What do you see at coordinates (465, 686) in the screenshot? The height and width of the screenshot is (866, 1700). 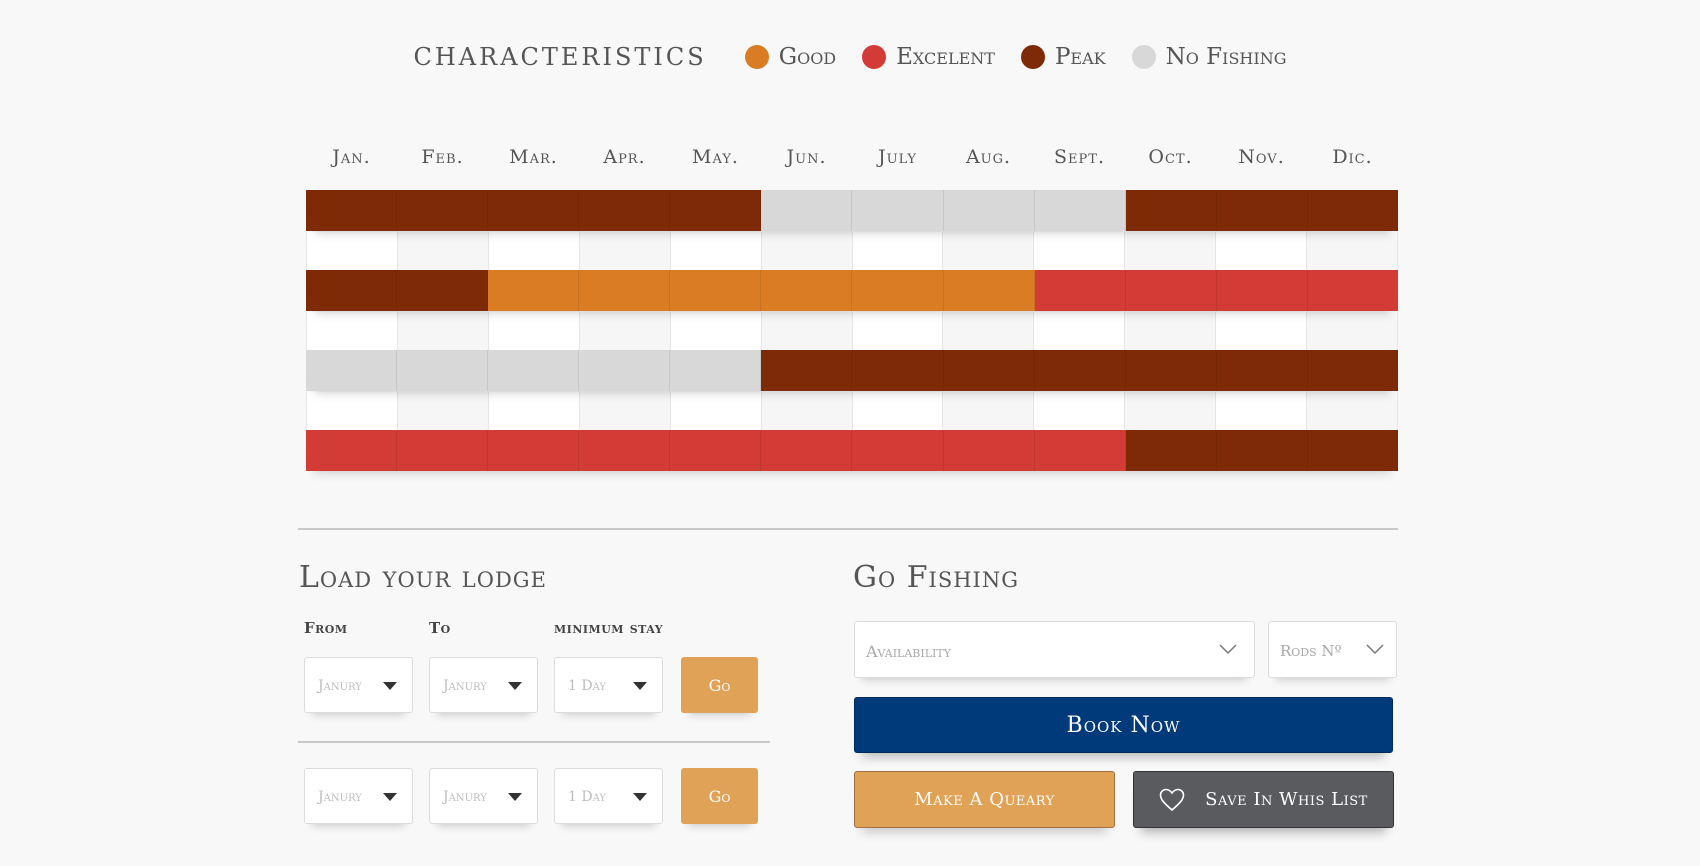 I see `to-select-value: Janury` at bounding box center [465, 686].